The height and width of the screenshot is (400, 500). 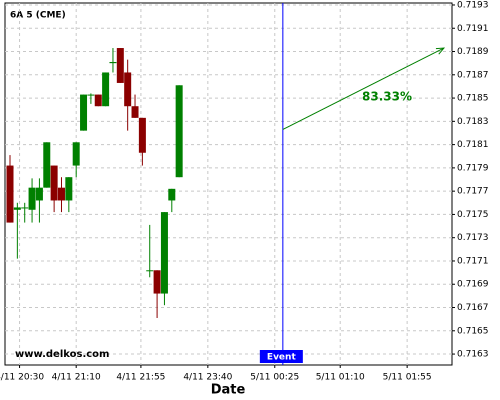 I want to click on y-tick-label: 0.7179, so click(x=473, y=168).